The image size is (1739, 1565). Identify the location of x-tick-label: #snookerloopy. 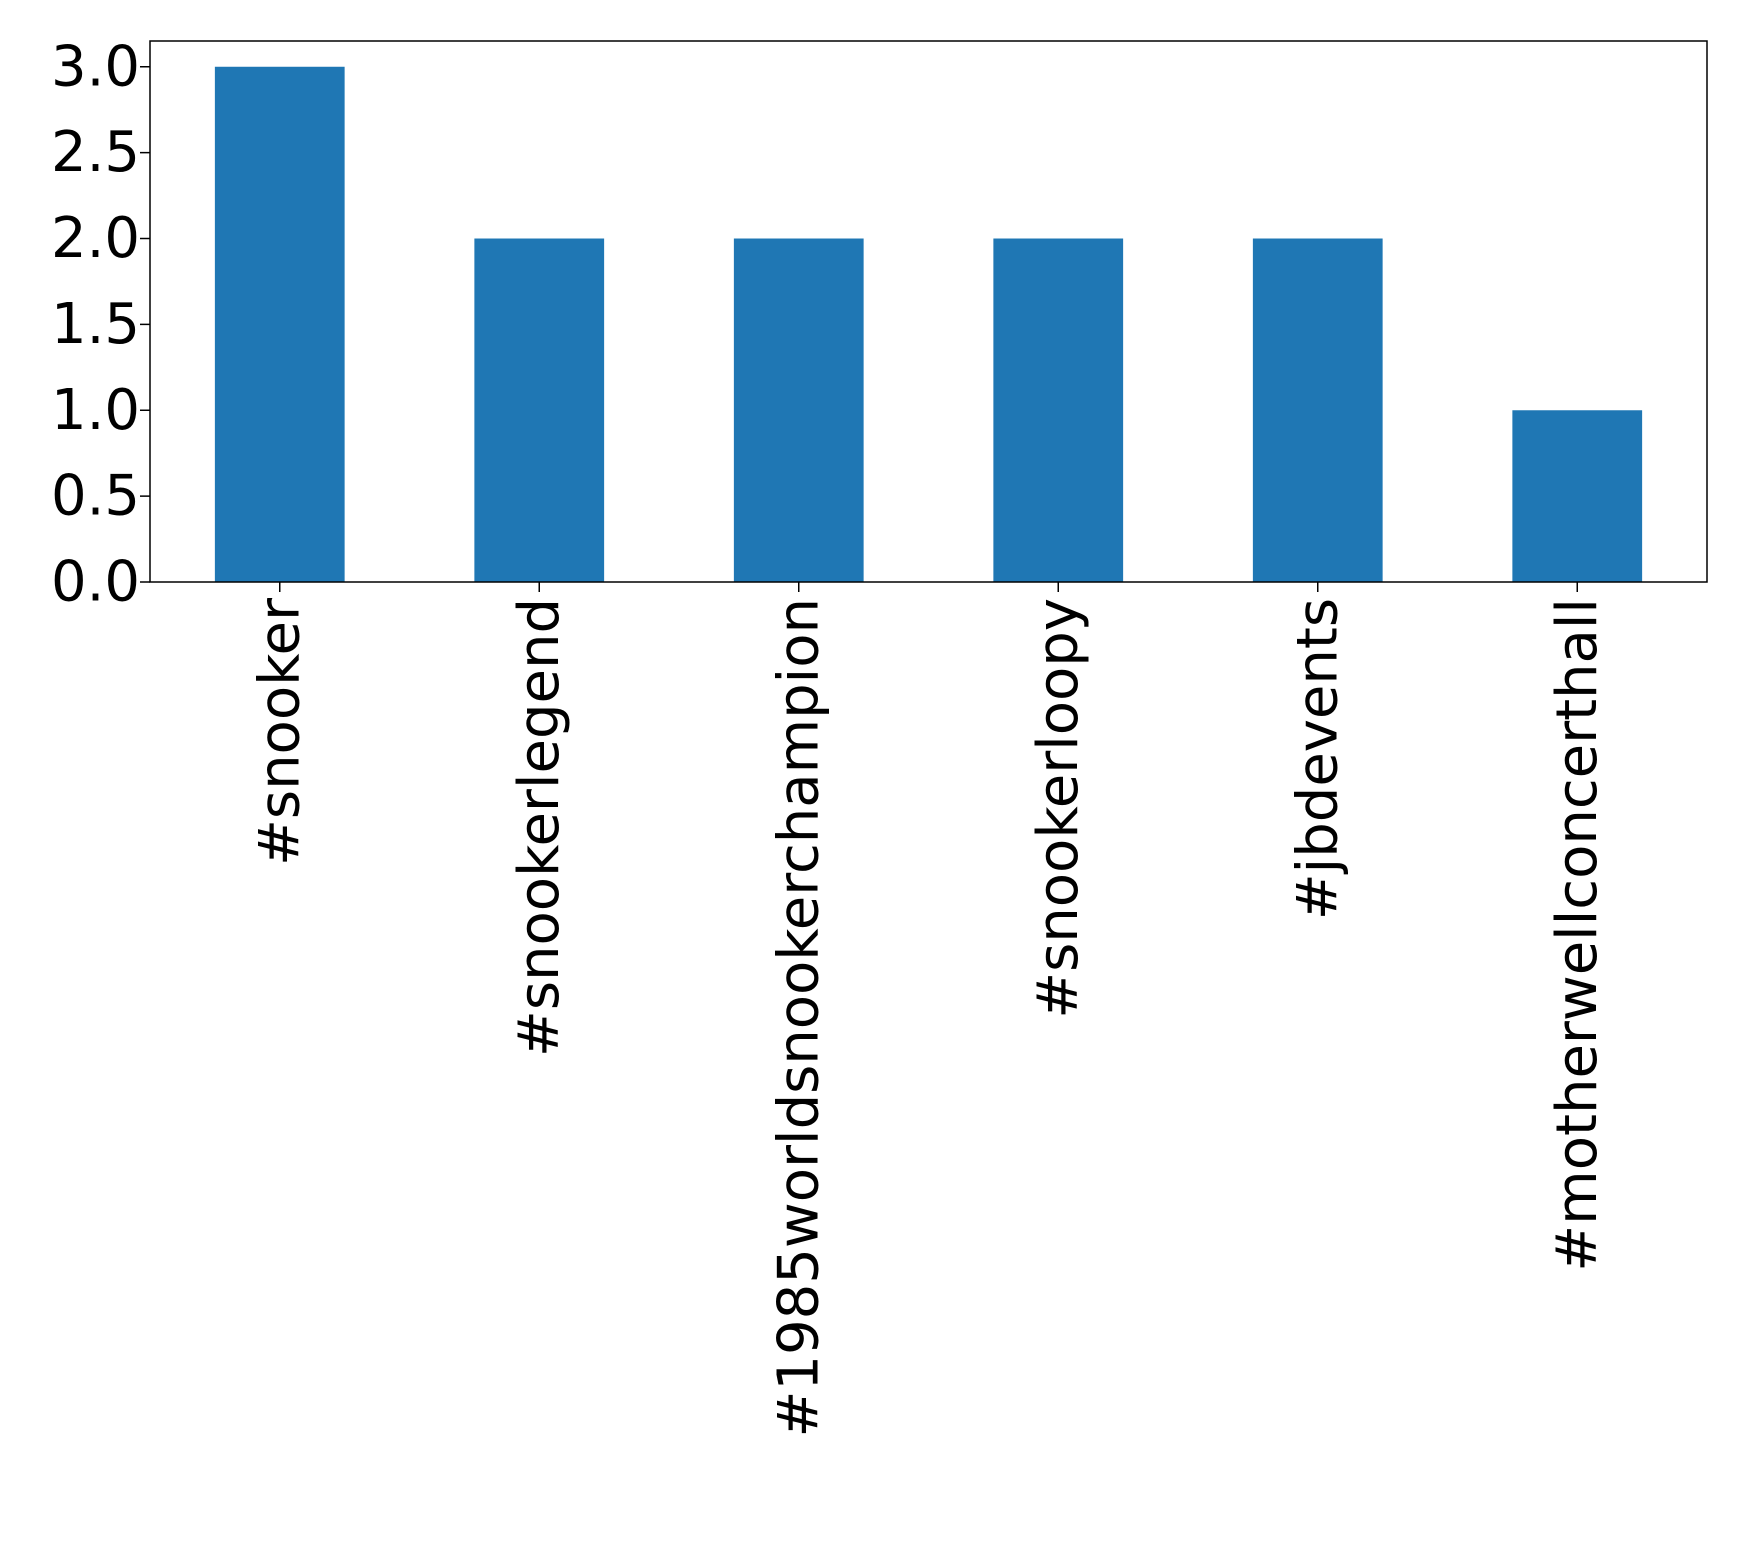
(1058, 808).